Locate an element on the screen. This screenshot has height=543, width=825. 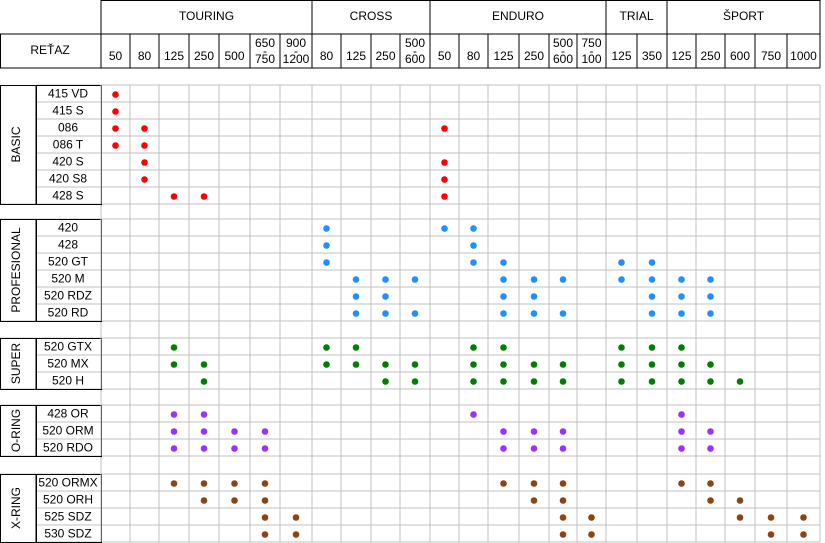
size-header-bottom: 750 is located at coordinates (265, 59).